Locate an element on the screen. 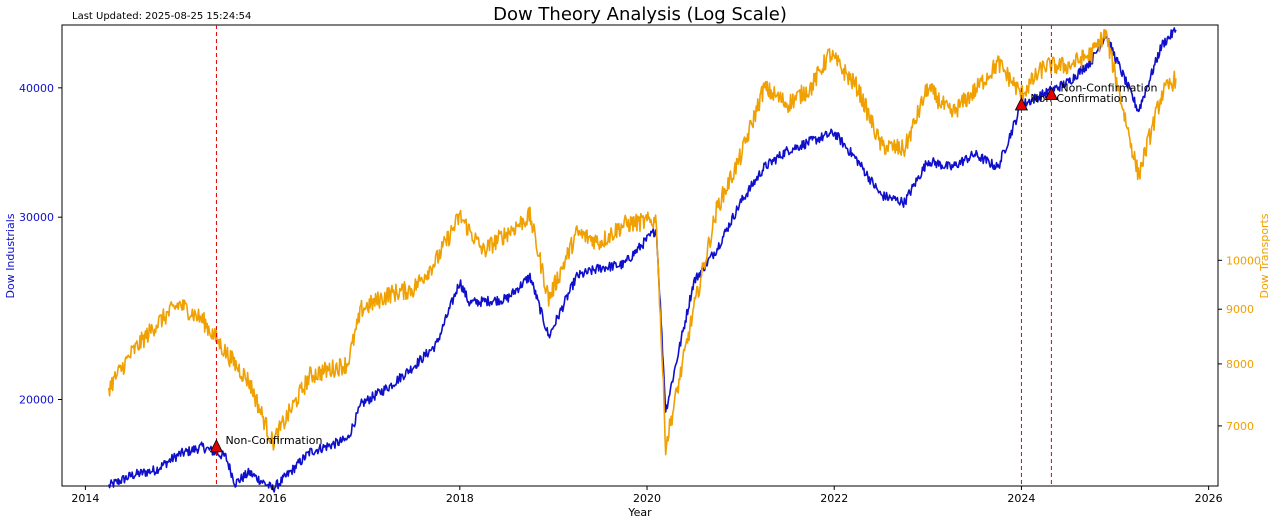  x-tick-label: 2014 is located at coordinates (85, 498).